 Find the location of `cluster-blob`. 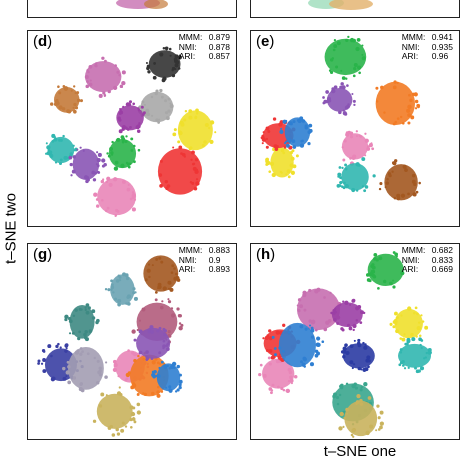

cluster-blob is located at coordinates (395, 103).